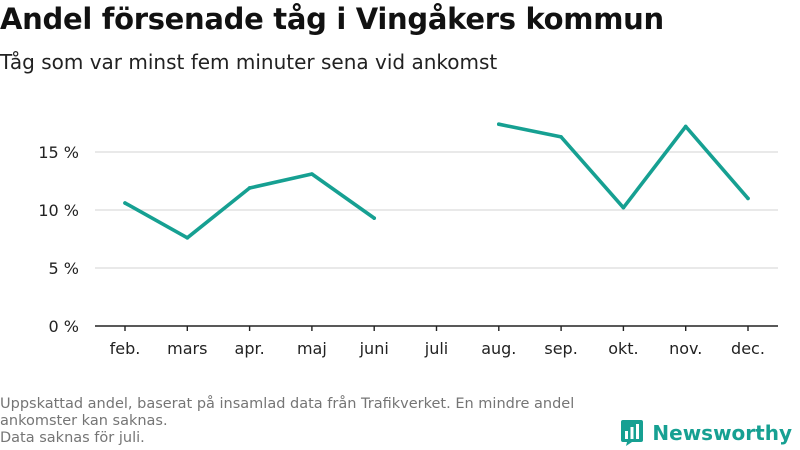  Describe the element at coordinates (560, 348) in the screenshot. I see `x-tick-label: sep.` at that location.